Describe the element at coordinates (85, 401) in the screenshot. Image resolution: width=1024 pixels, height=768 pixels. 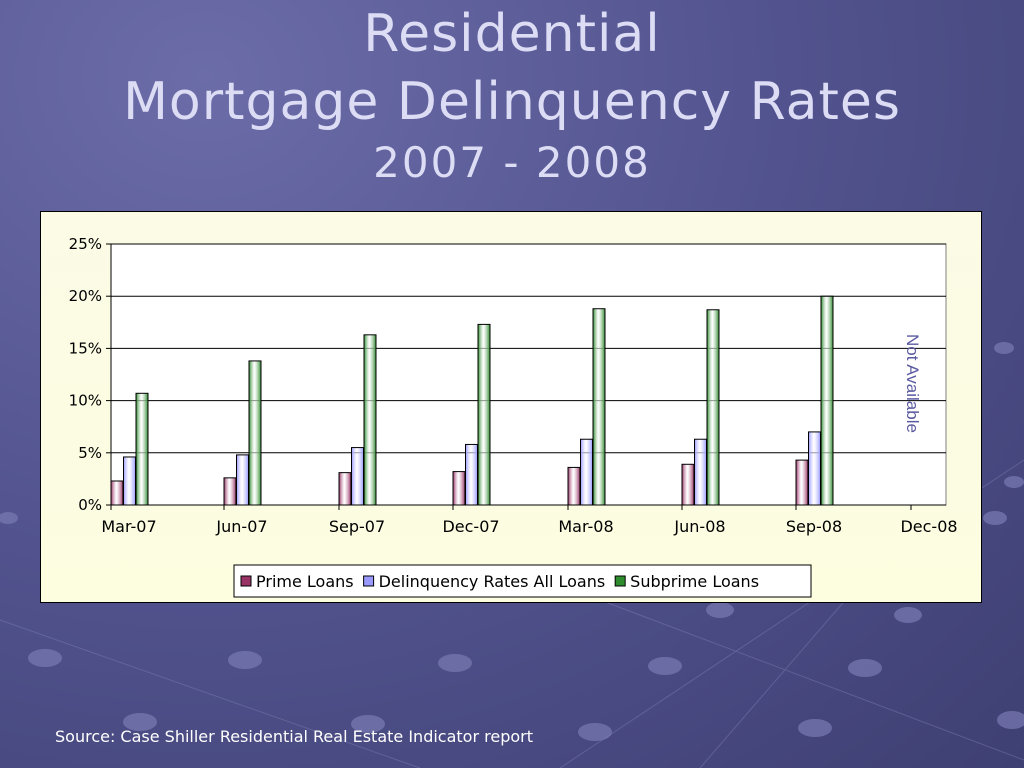
I see `y-tick-label: 10%` at that location.